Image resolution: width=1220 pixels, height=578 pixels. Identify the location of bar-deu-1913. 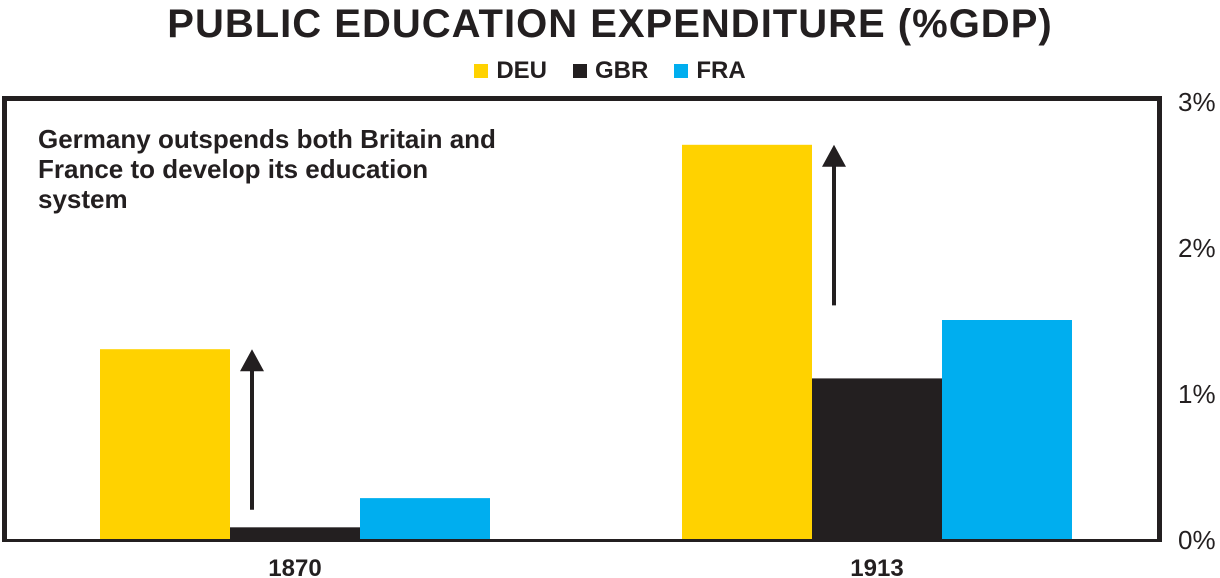
(747, 342).